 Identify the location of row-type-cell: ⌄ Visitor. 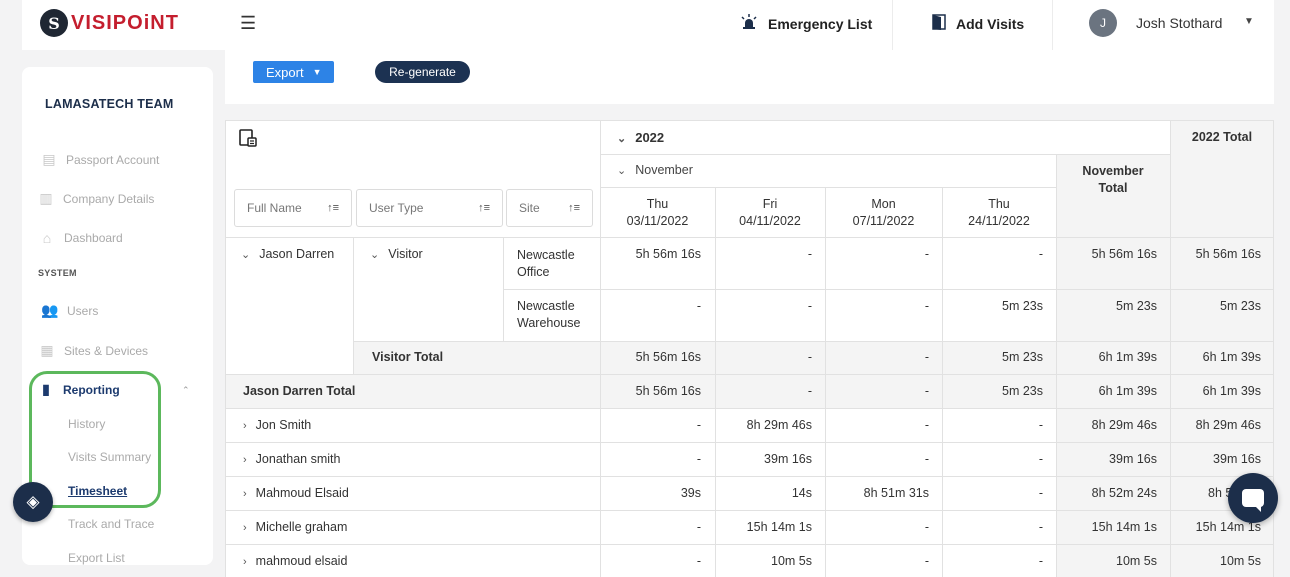
(396, 254).